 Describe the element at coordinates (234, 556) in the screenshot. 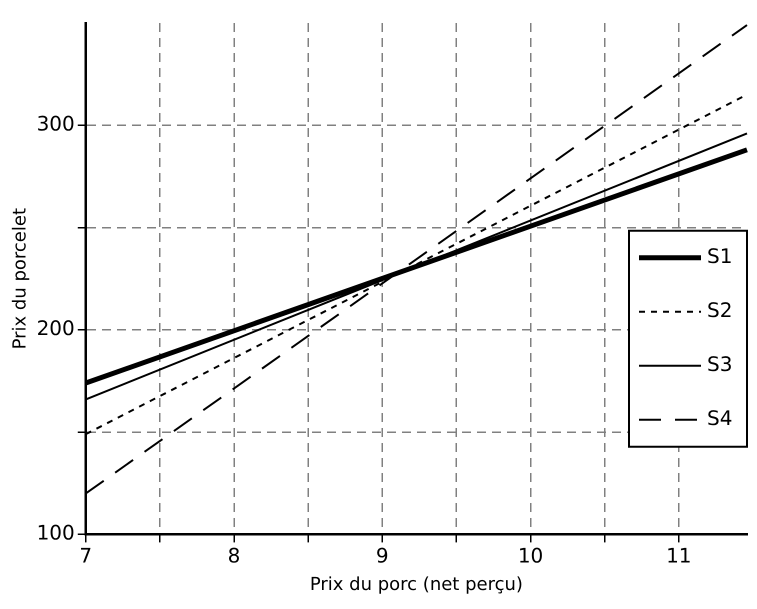

I see `x-tick-label: 8` at that location.